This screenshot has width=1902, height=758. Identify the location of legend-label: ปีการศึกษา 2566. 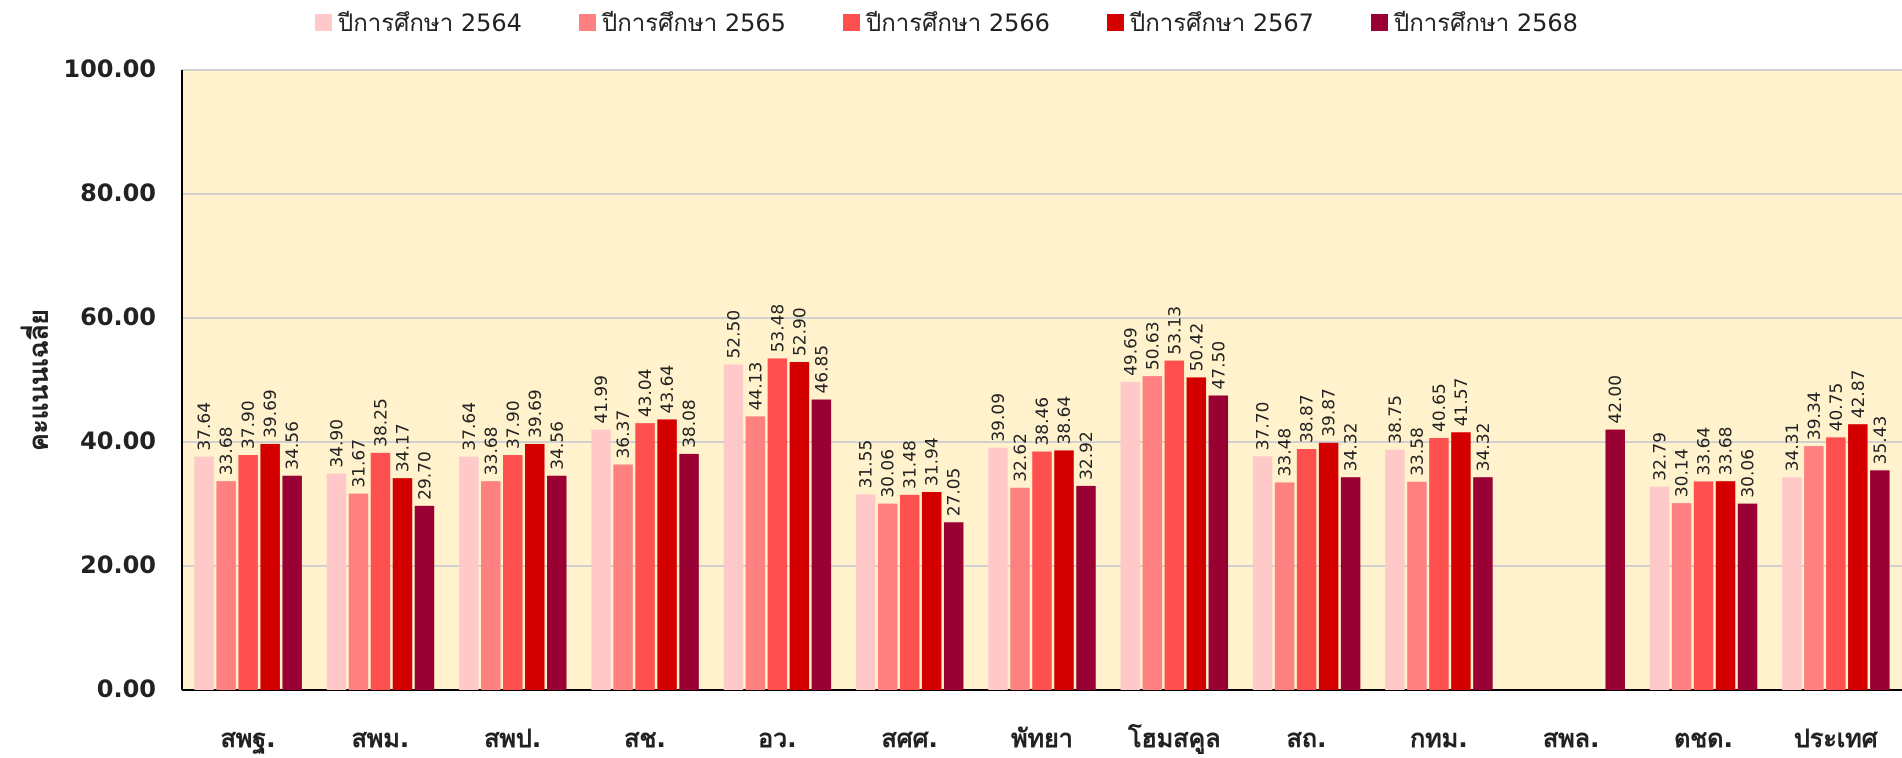
(957, 23).